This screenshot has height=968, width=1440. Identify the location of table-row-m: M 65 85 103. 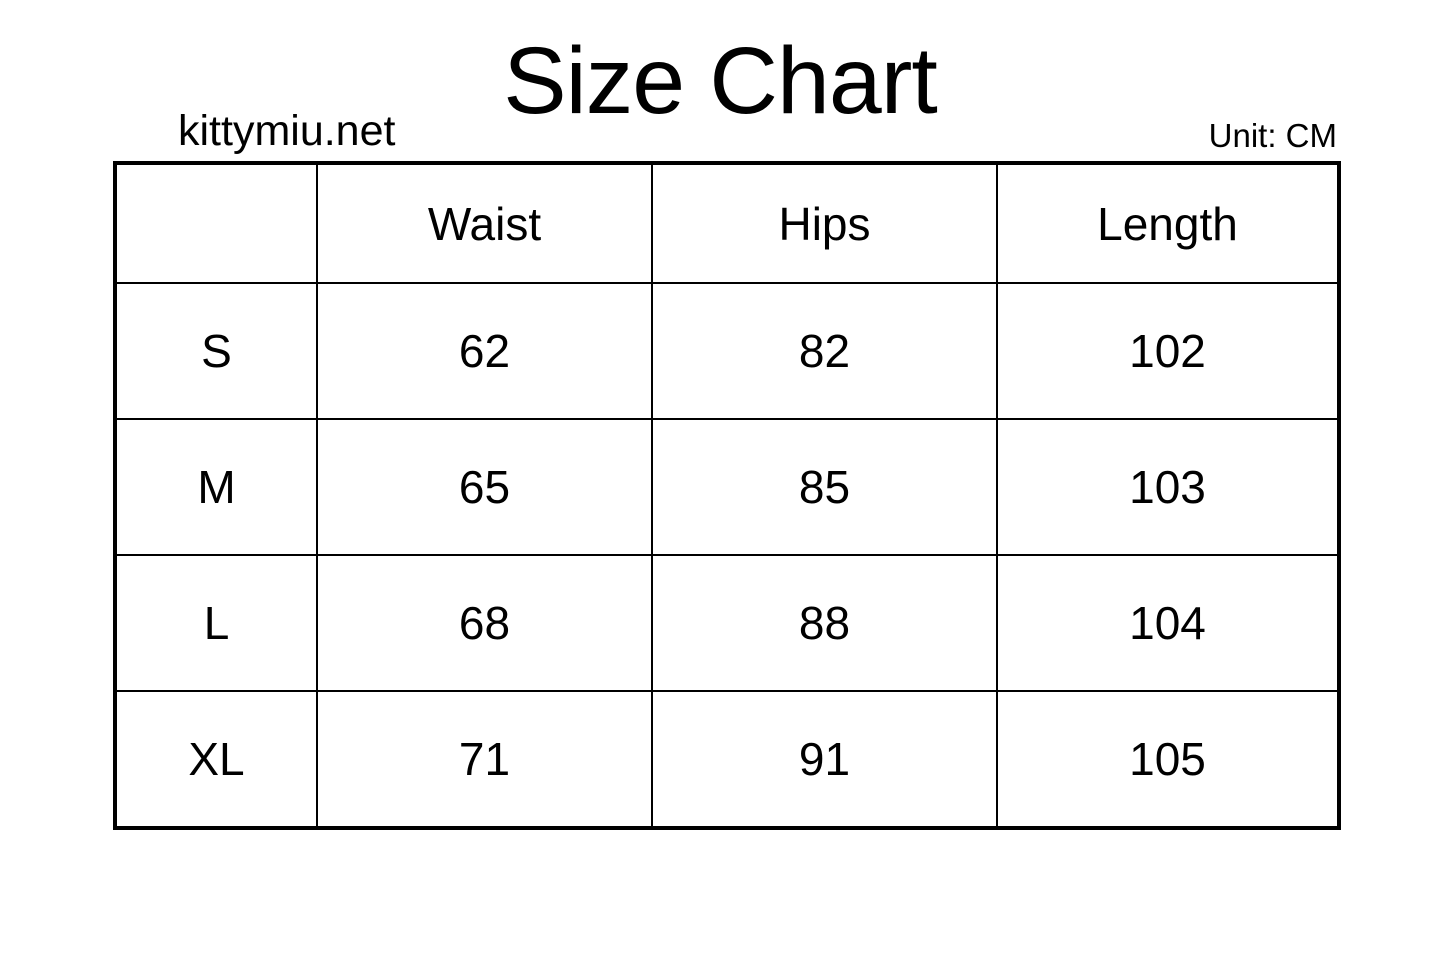
(727, 487).